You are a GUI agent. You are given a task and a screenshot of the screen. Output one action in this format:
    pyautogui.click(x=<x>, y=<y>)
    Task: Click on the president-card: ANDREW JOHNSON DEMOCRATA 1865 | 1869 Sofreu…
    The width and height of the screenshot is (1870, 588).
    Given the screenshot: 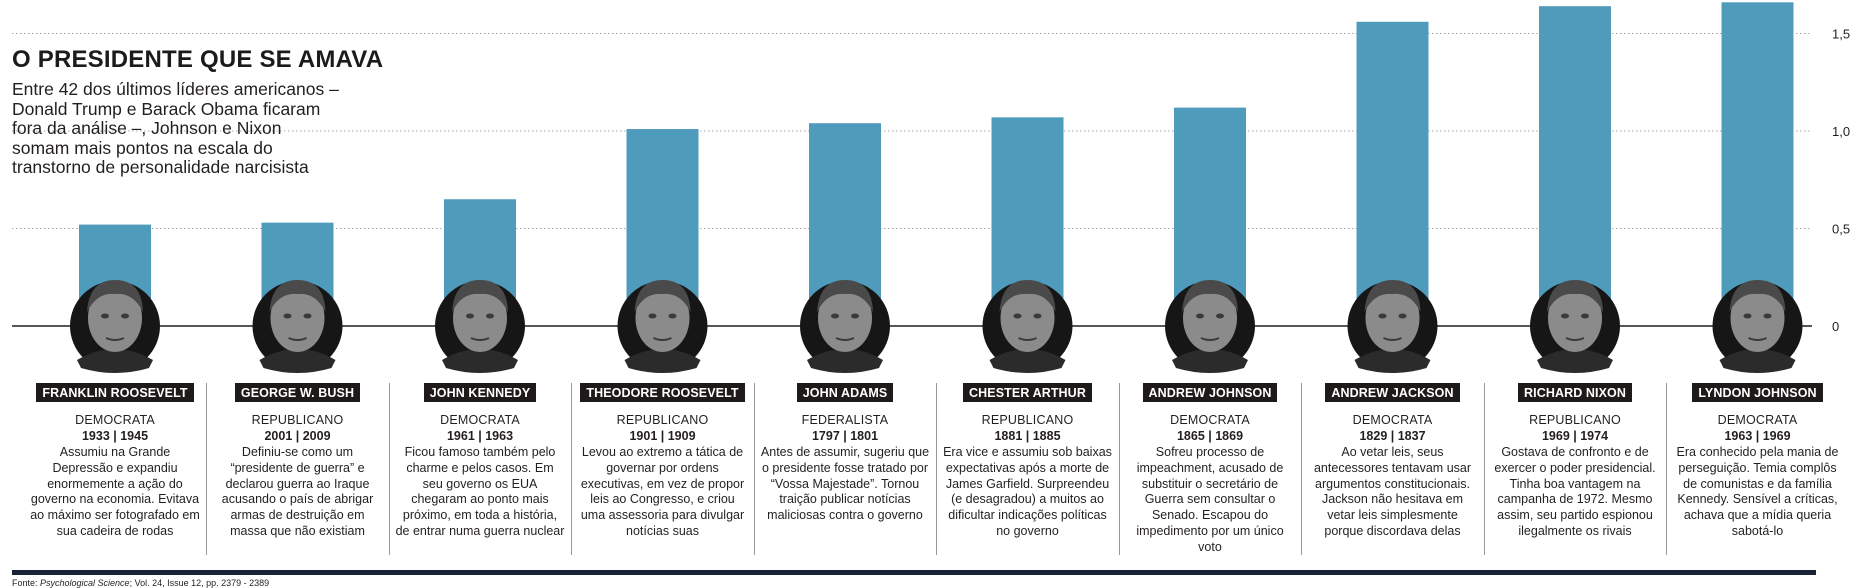 What is the action you would take?
    pyautogui.click(x=1210, y=469)
    